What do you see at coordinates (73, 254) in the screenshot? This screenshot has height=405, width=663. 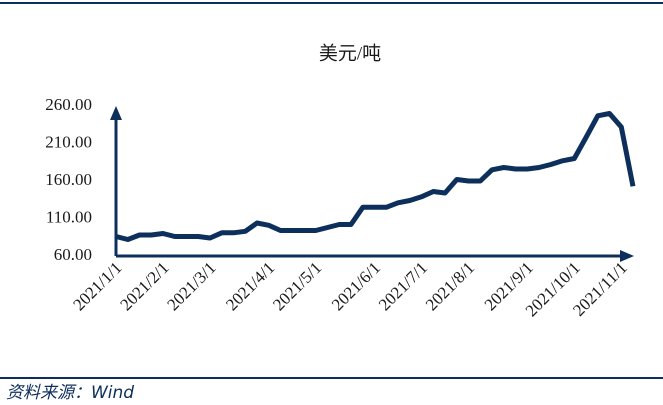 I see `y-tick-label: 60.00` at bounding box center [73, 254].